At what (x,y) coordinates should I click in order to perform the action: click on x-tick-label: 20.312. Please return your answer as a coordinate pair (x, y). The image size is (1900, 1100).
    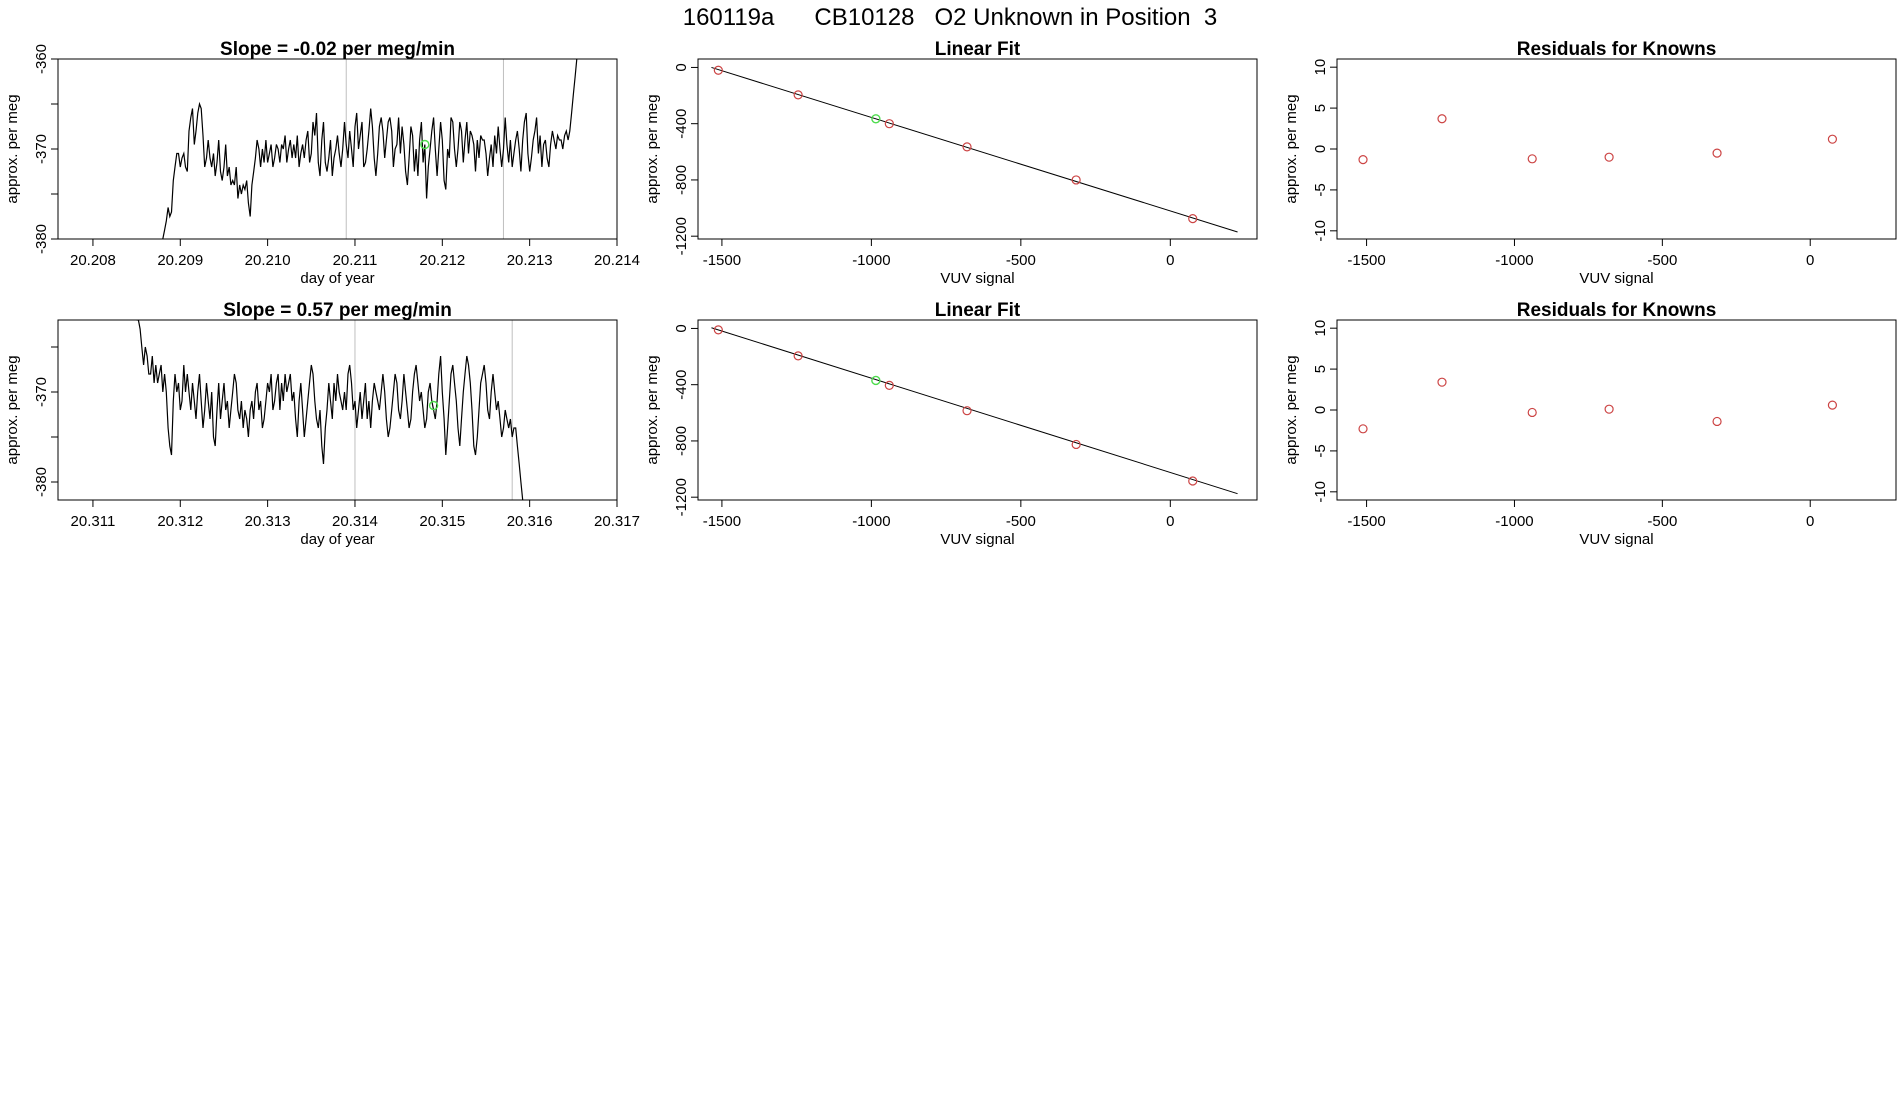
    Looking at the image, I should click on (180, 521).